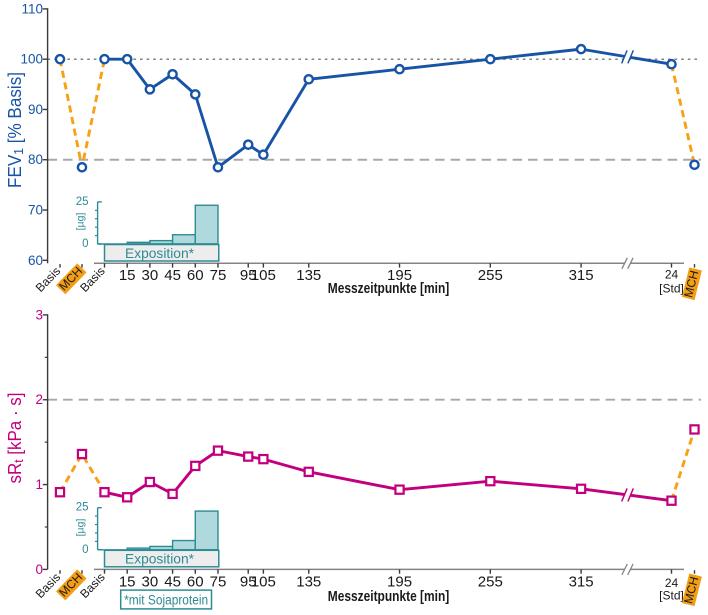  Describe the element at coordinates (195, 582) in the screenshot. I see `bottom-panel-x-tick-label-60: 60` at that location.